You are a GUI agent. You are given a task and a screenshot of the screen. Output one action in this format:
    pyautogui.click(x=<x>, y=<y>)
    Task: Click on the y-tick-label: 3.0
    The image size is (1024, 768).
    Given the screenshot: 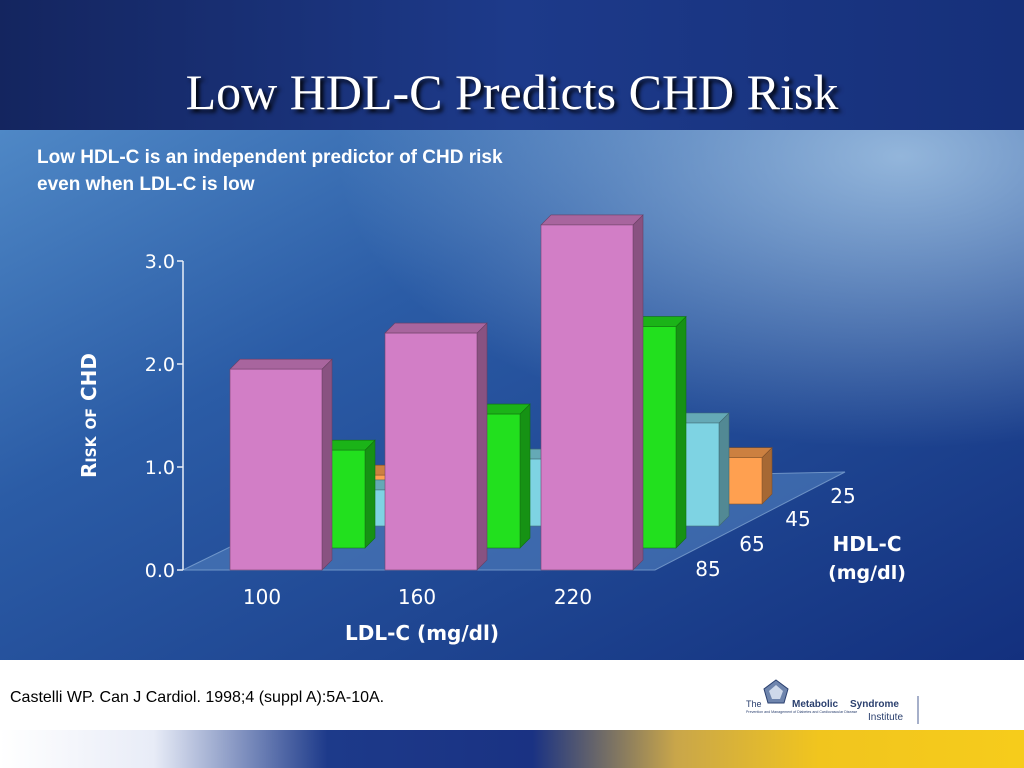 What is the action you would take?
    pyautogui.click(x=160, y=262)
    